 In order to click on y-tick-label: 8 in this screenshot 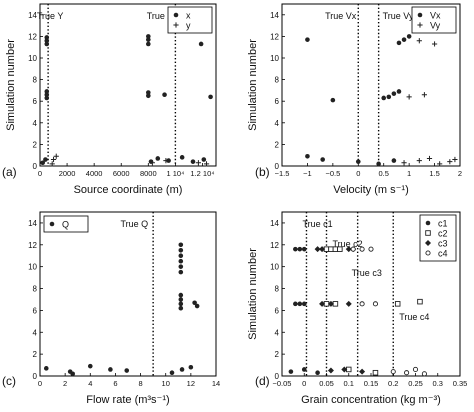, I will do `click(35, 80)`.